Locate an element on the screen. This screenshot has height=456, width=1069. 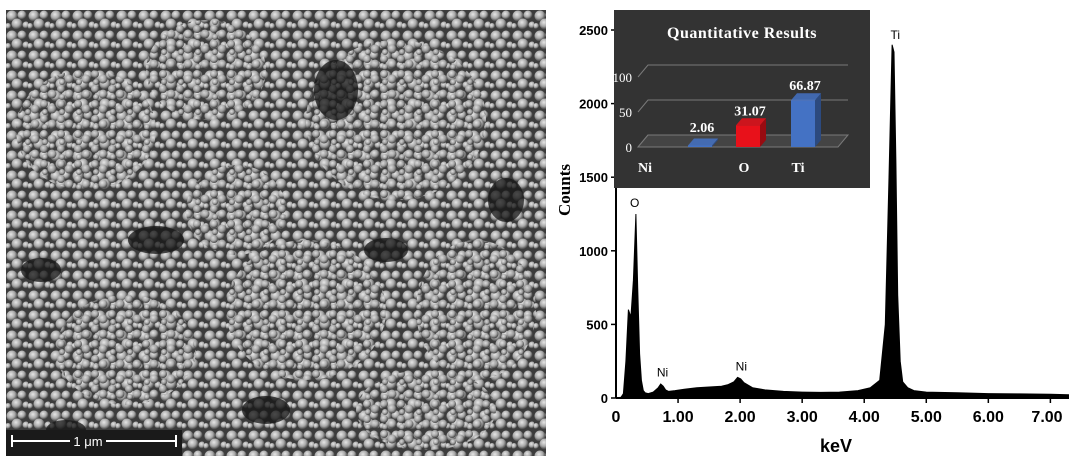
inset-background is located at coordinates (742, 99).